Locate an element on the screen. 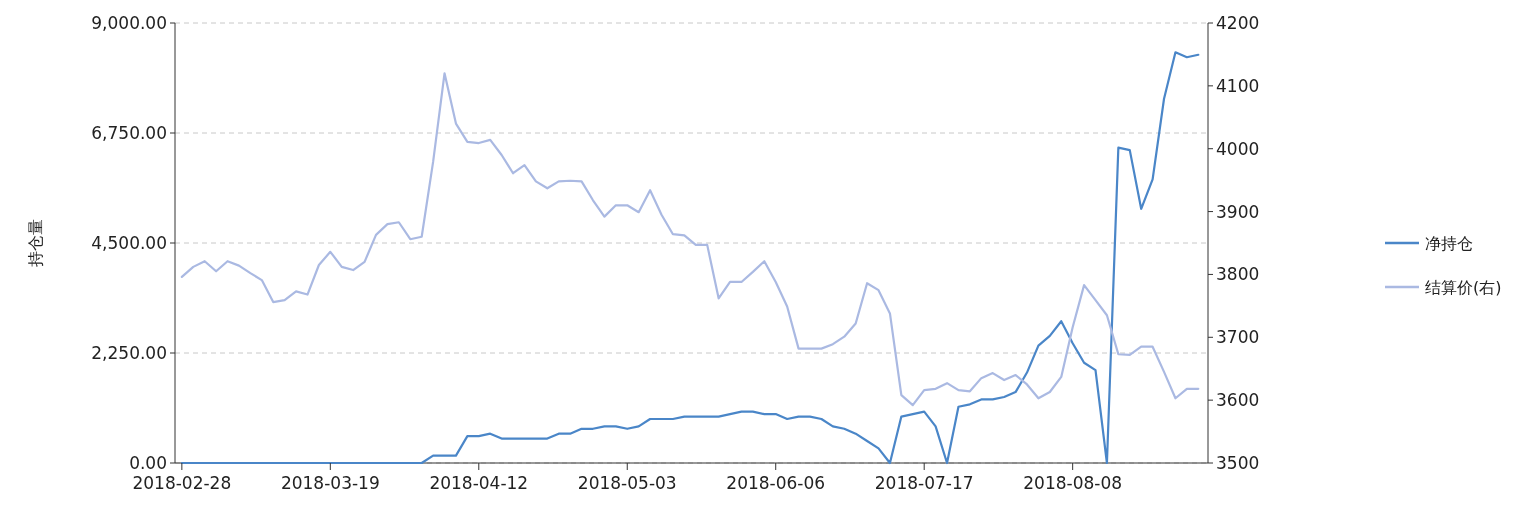  y-tick-label: 2,250.00 is located at coordinates (129, 352).